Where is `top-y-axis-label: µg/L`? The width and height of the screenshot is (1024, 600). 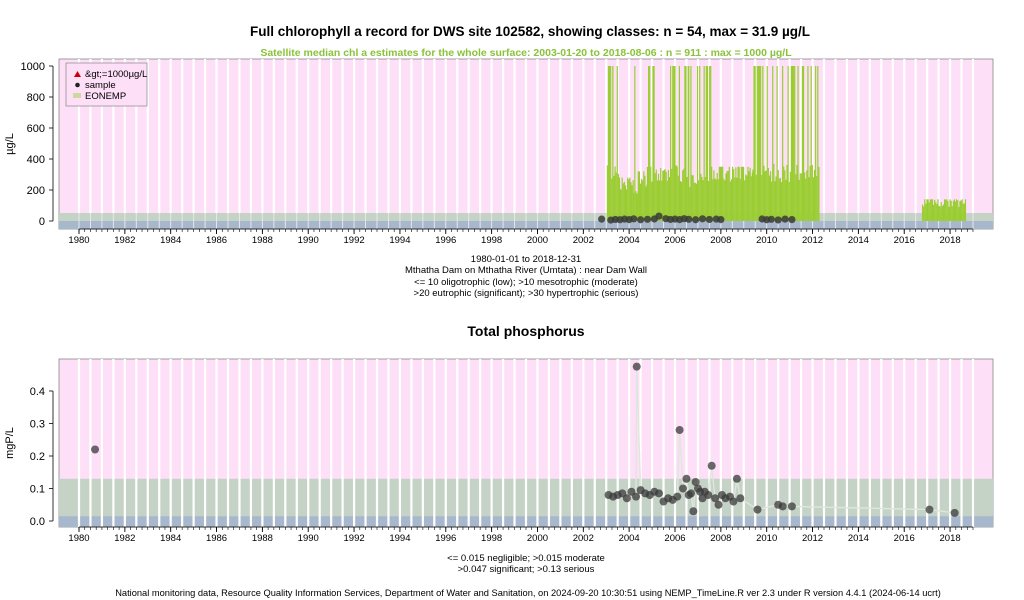
top-y-axis-label: µg/L is located at coordinates (10, 144).